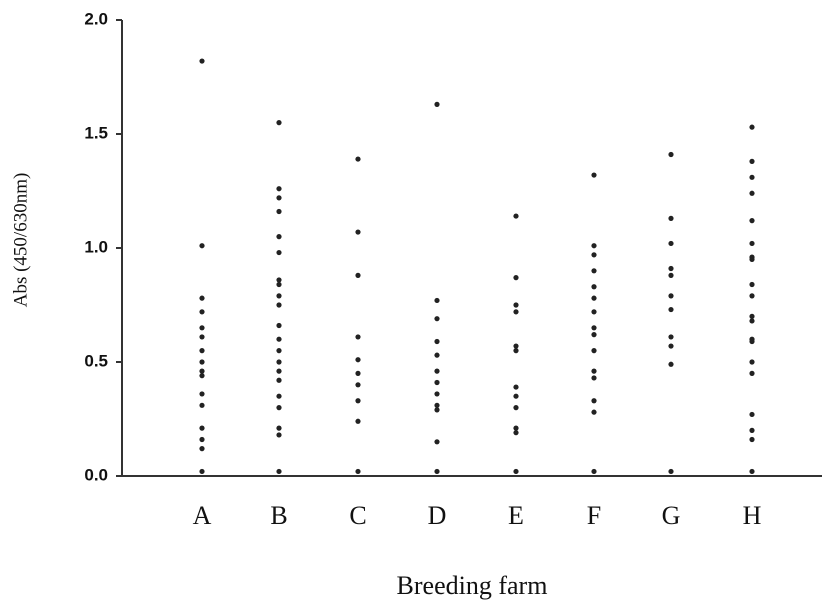  I want to click on y-axis-title: Abs (450/630nm), so click(20, 240).